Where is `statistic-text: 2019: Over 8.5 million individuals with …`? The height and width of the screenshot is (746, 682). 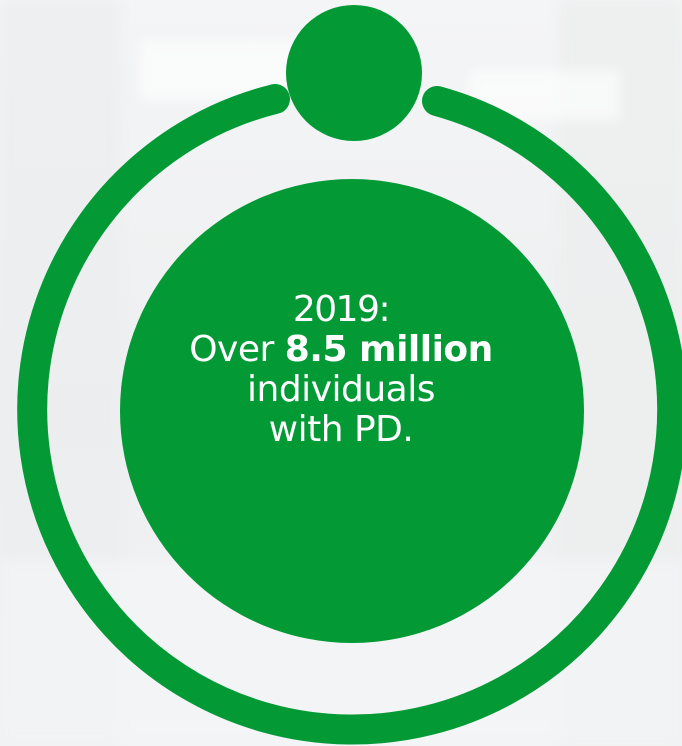
statistic-text: 2019: Over 8.5 million individuals with … is located at coordinates (341, 370).